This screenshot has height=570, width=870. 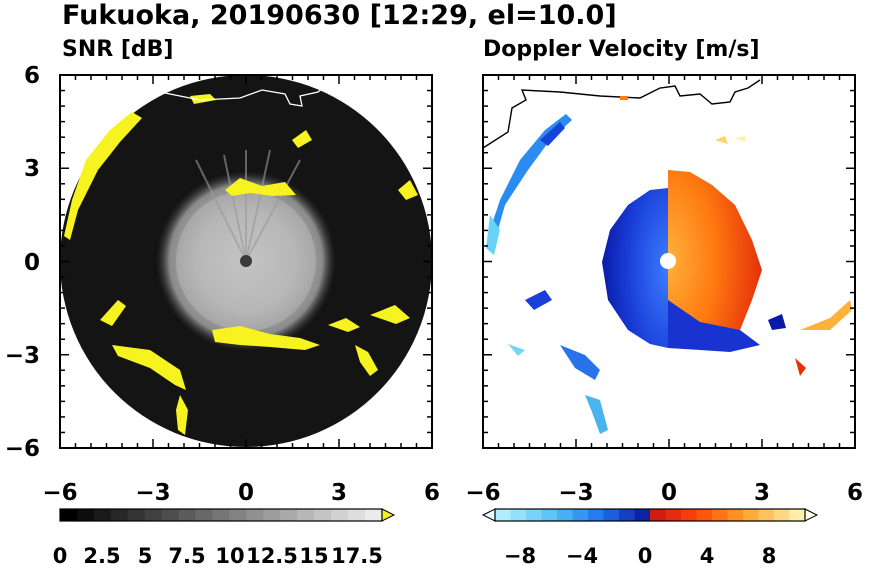 What do you see at coordinates (707, 556) in the screenshot?
I see `doppler-colorbar-tick: 4` at bounding box center [707, 556].